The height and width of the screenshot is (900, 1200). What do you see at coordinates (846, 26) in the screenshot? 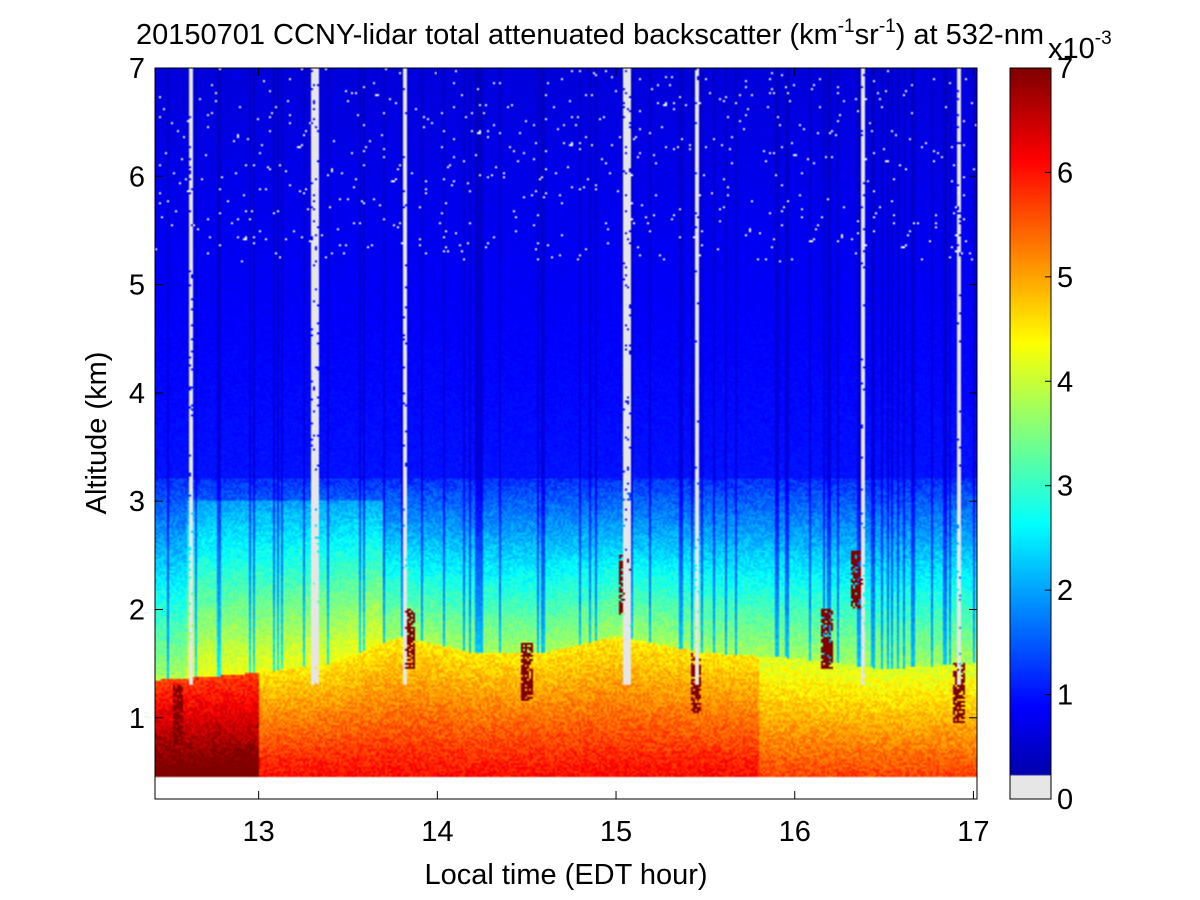
I see `title-sup-1: -1` at bounding box center [846, 26].